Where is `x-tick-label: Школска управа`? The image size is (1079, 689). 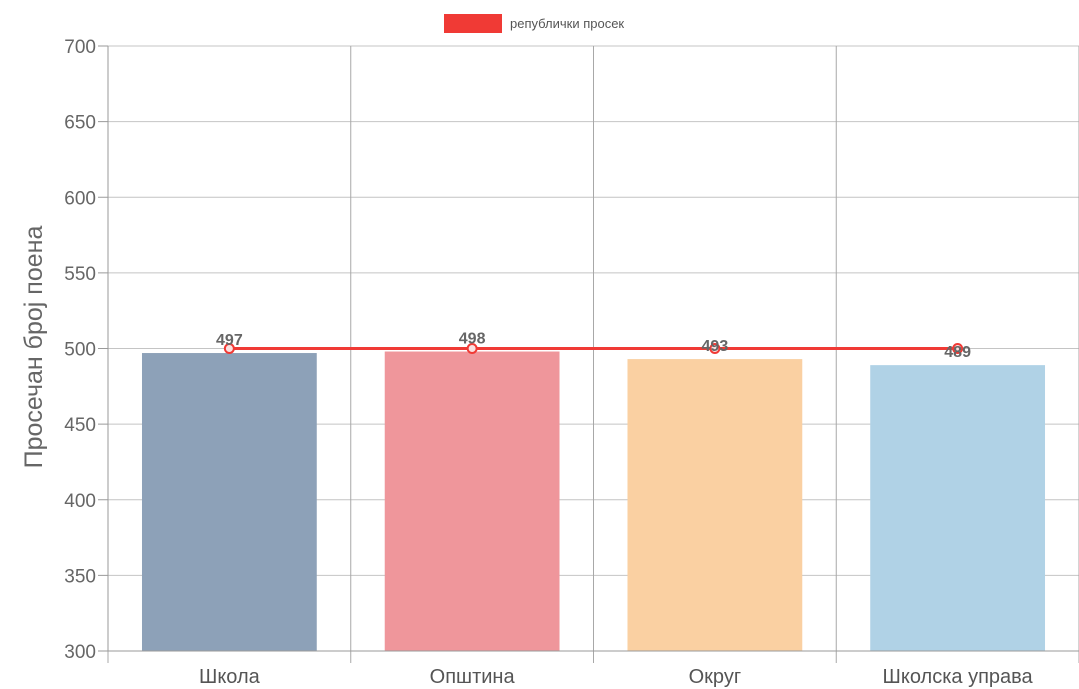 x-tick-label: Школска управа is located at coordinates (958, 677).